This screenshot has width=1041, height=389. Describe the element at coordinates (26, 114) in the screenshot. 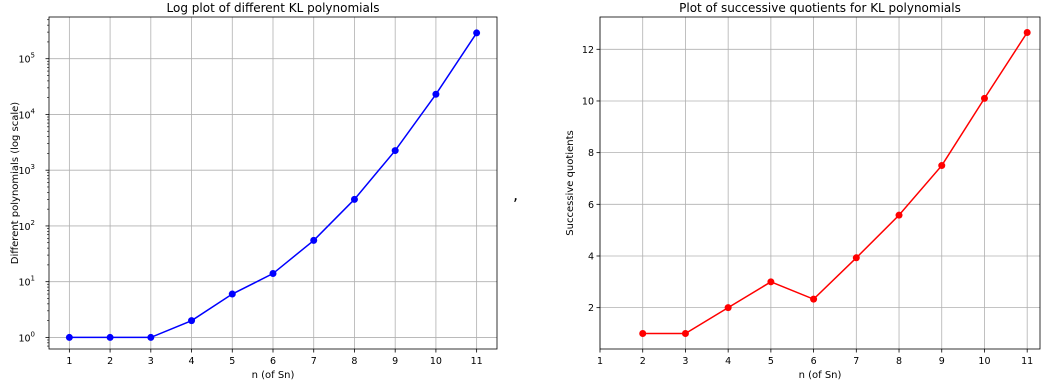

I see `y-tick-label: 10⁴` at that location.